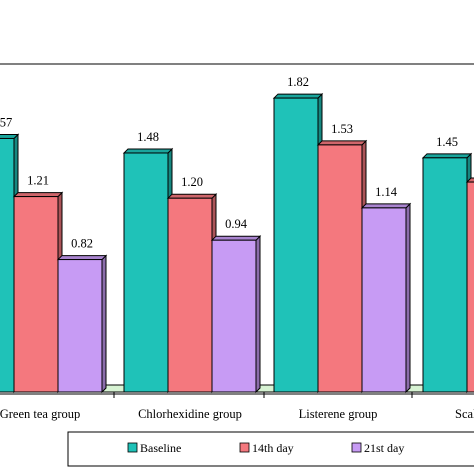 This screenshot has width=474, height=474. I want to click on legend: Baseline 14th day 21st day, so click(270, 449).